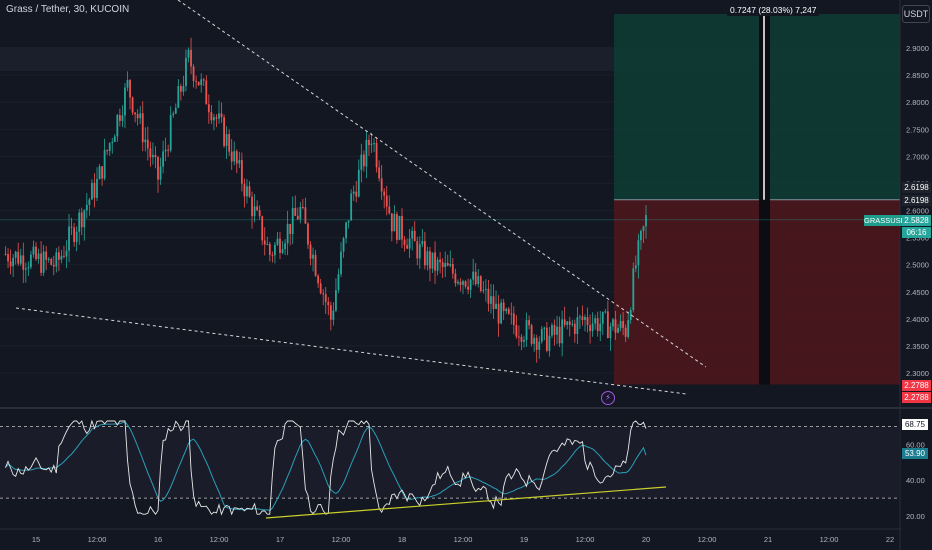 This screenshot has width=932, height=550. I want to click on time-tick-label: 12:00, so click(829, 539).